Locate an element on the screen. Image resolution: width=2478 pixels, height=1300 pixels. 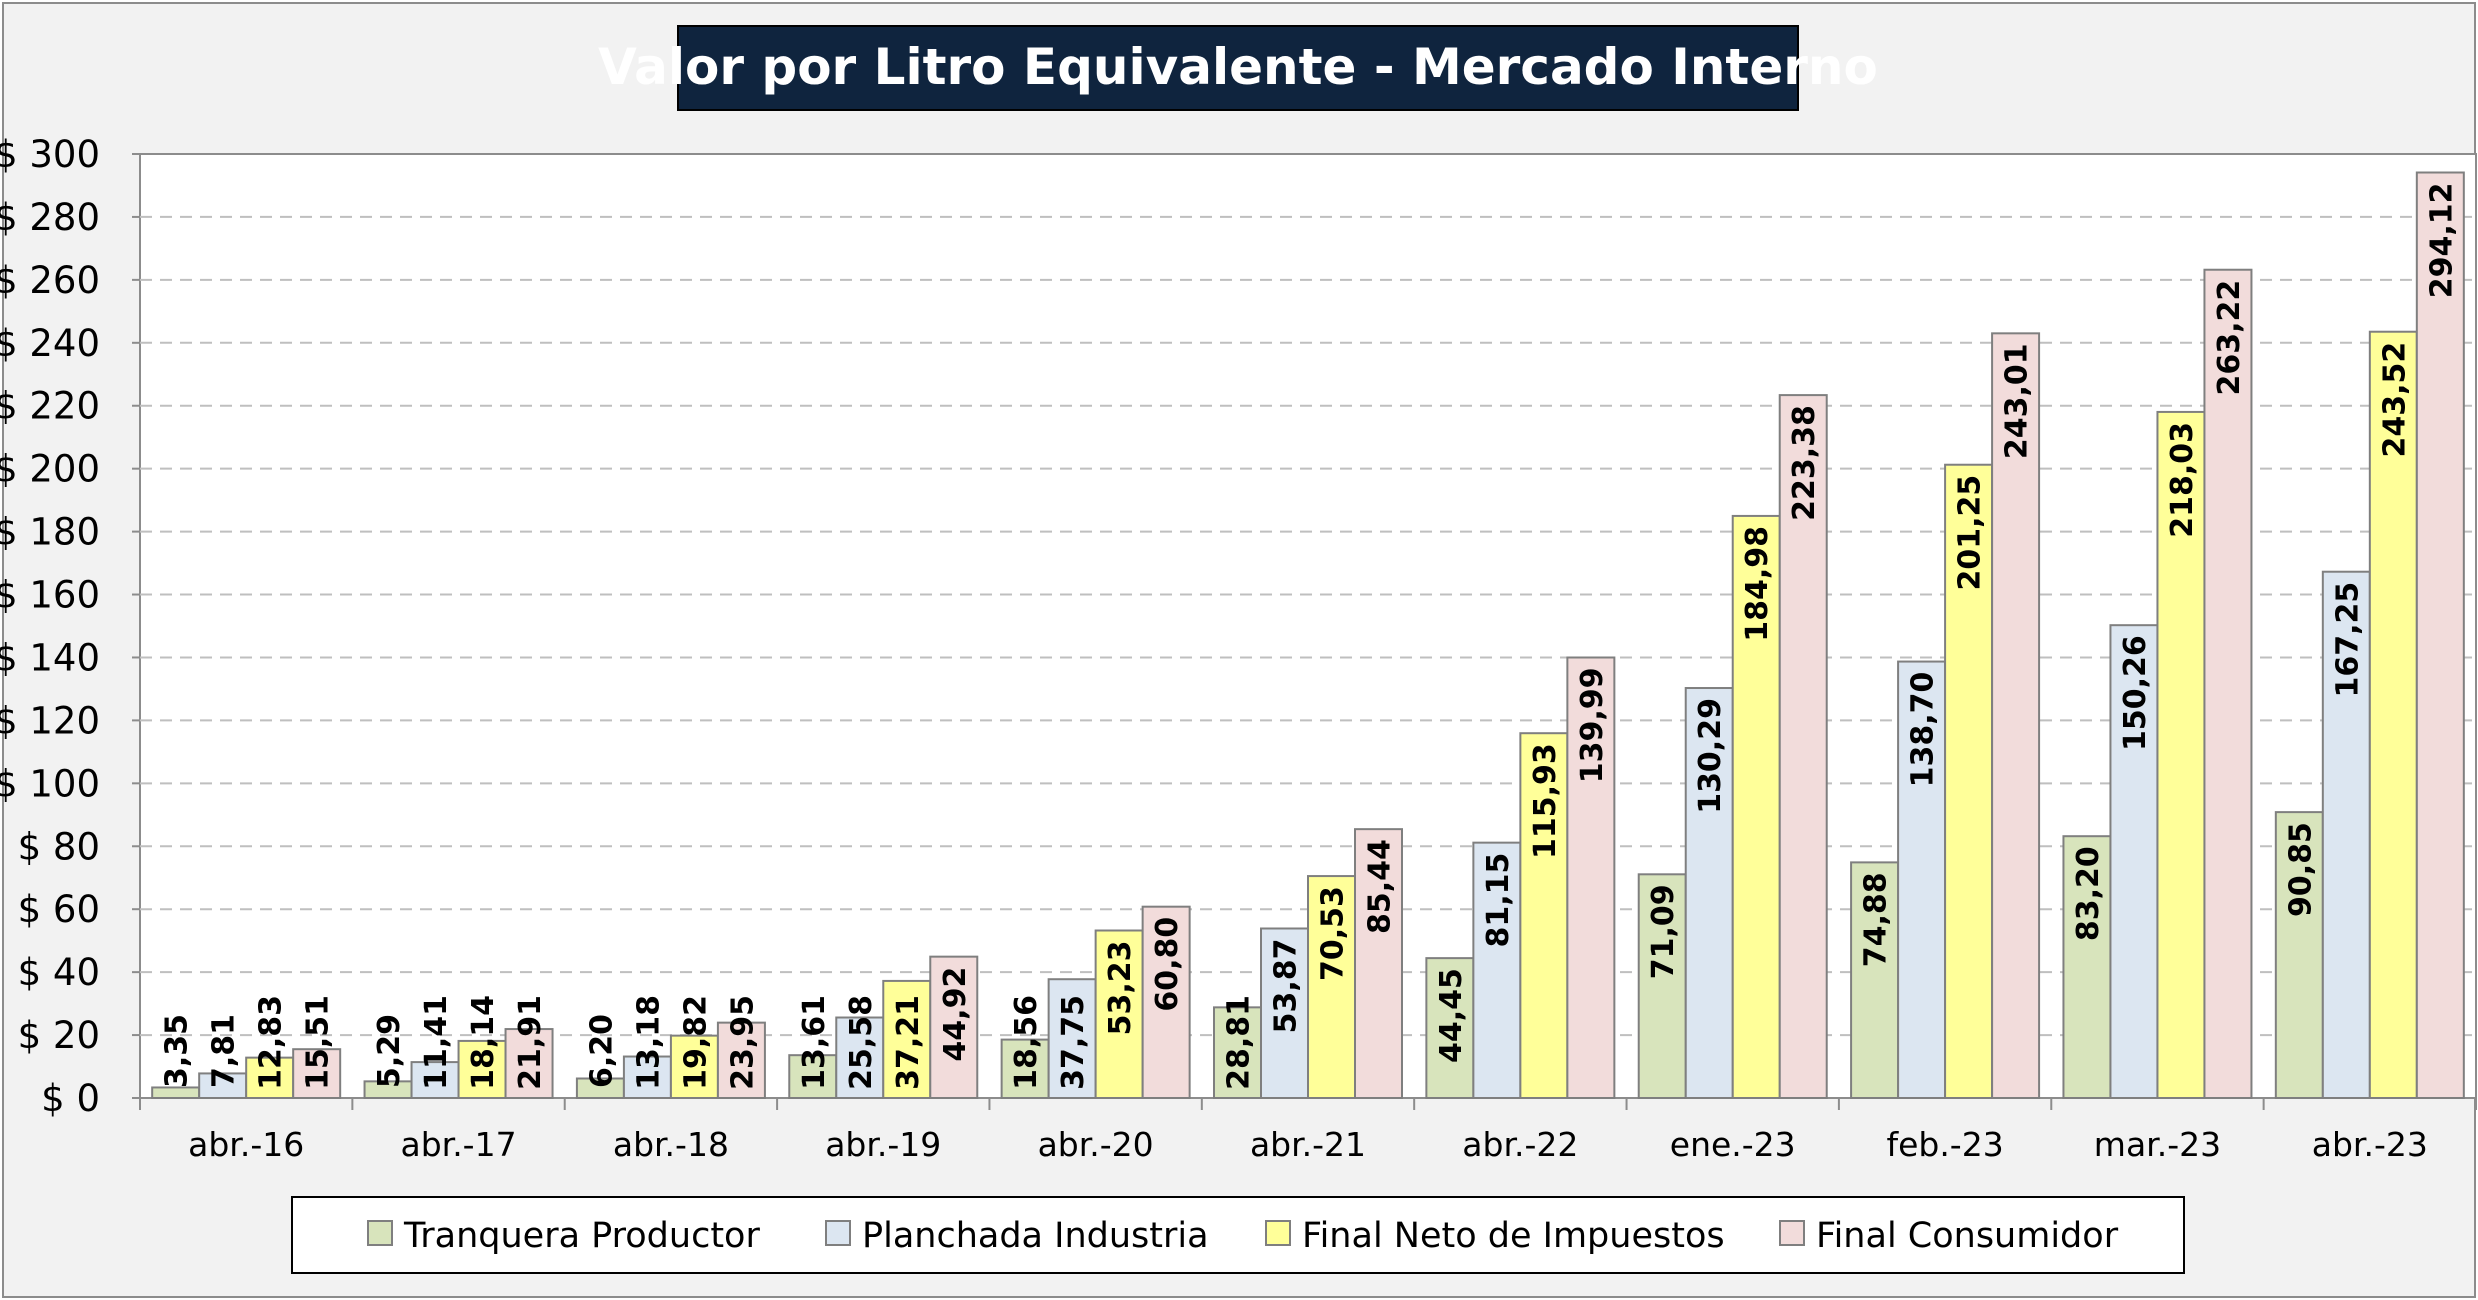
y-tick-label: $ 80 is located at coordinates (59, 846).